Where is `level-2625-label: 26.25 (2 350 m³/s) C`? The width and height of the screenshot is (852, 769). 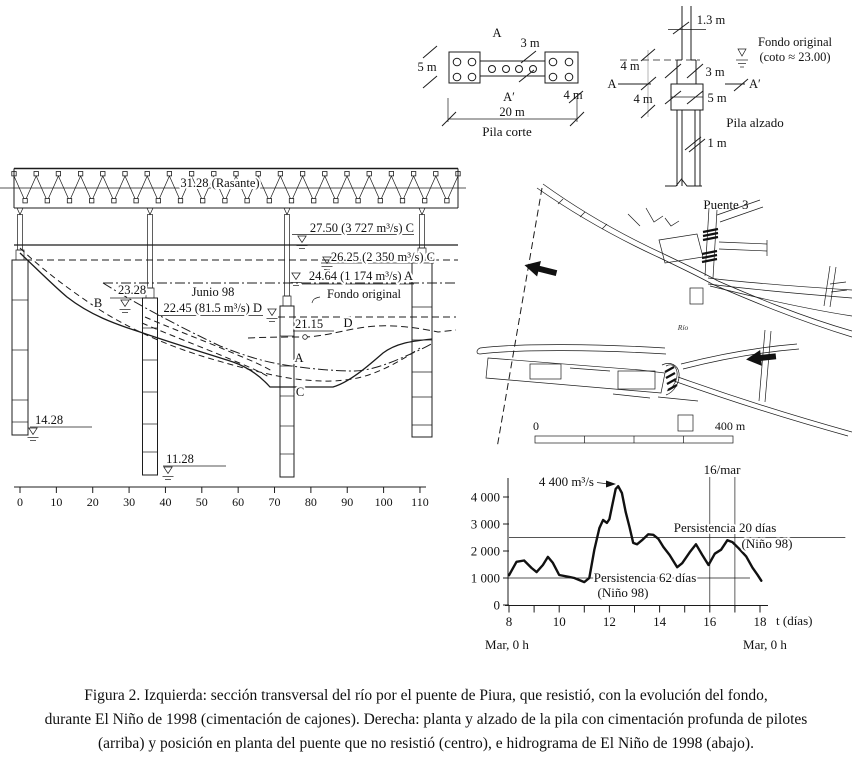
level-2625-label: 26.25 (2 350 m³/s) C is located at coordinates (383, 257).